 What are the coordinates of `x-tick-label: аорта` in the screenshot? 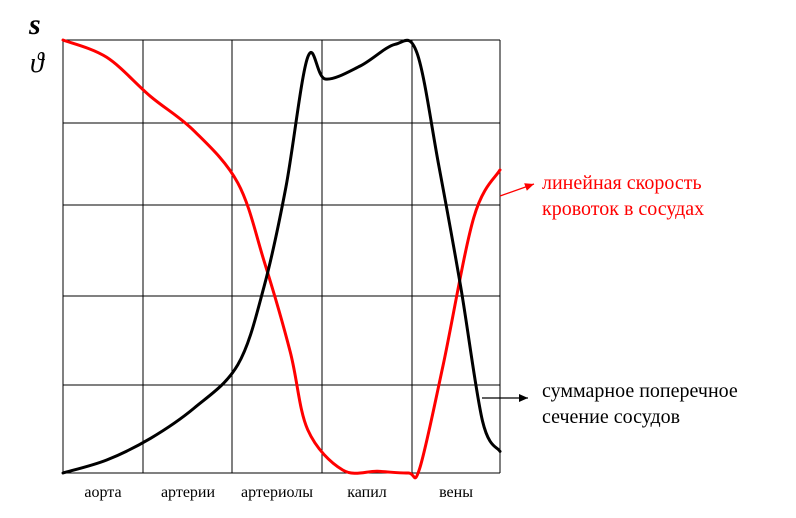 It's located at (103, 492).